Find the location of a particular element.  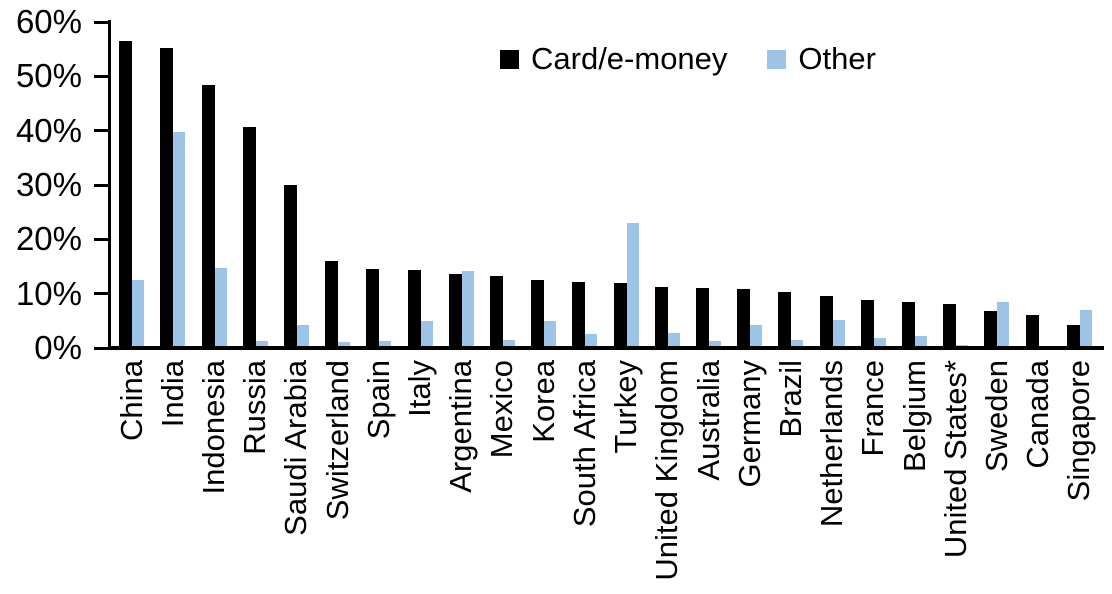

bar-card-e-money-italy is located at coordinates (414, 308).